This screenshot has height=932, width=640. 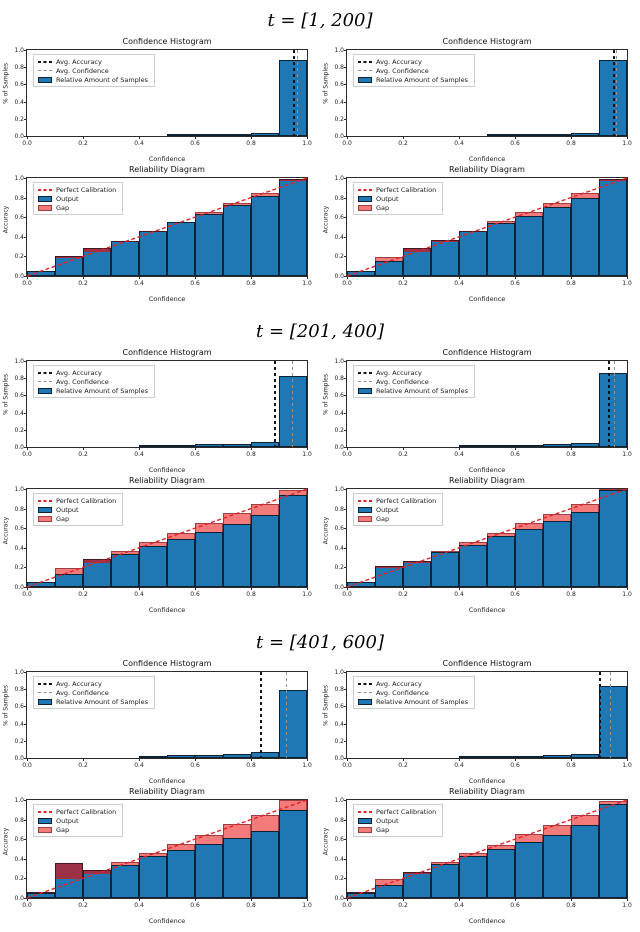 What do you see at coordinates (139, 765) in the screenshot?
I see `x-tick-label: 0.4` at bounding box center [139, 765].